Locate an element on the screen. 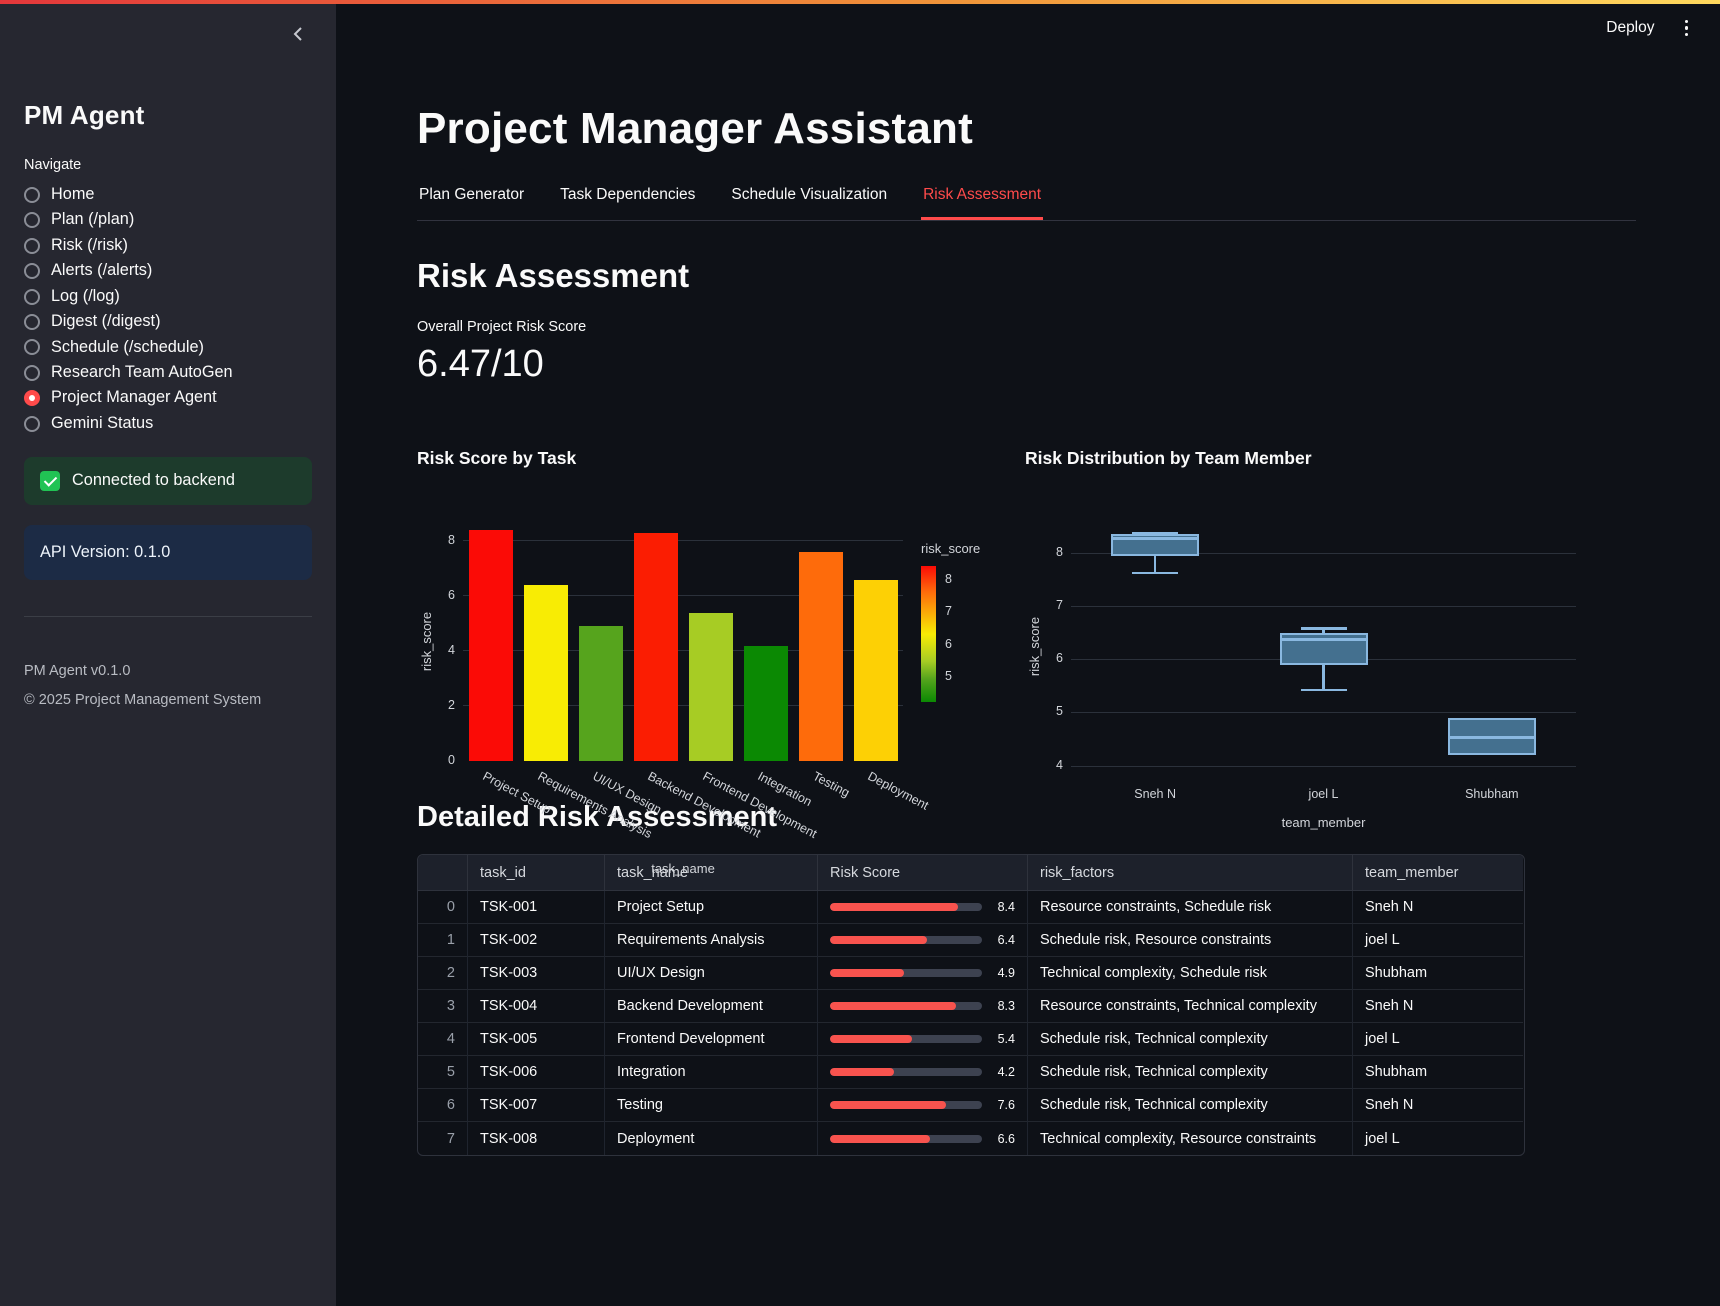 The height and width of the screenshot is (1306, 1720). cell-task-name: Backend Development is located at coordinates (711, 1006).